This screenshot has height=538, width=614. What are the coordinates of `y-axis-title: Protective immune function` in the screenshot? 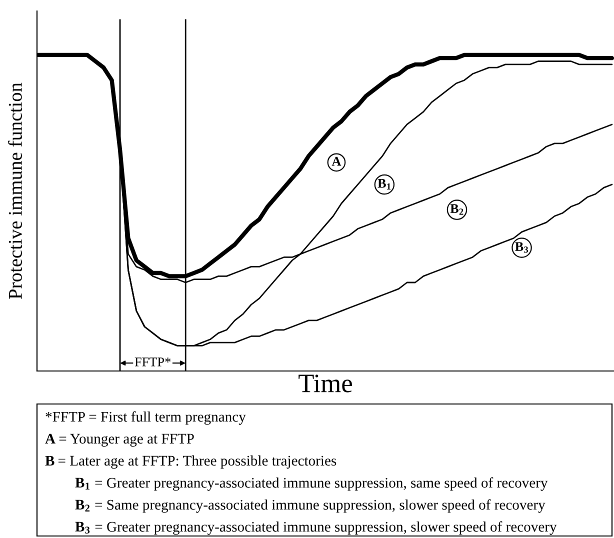 It's located at (15, 190).